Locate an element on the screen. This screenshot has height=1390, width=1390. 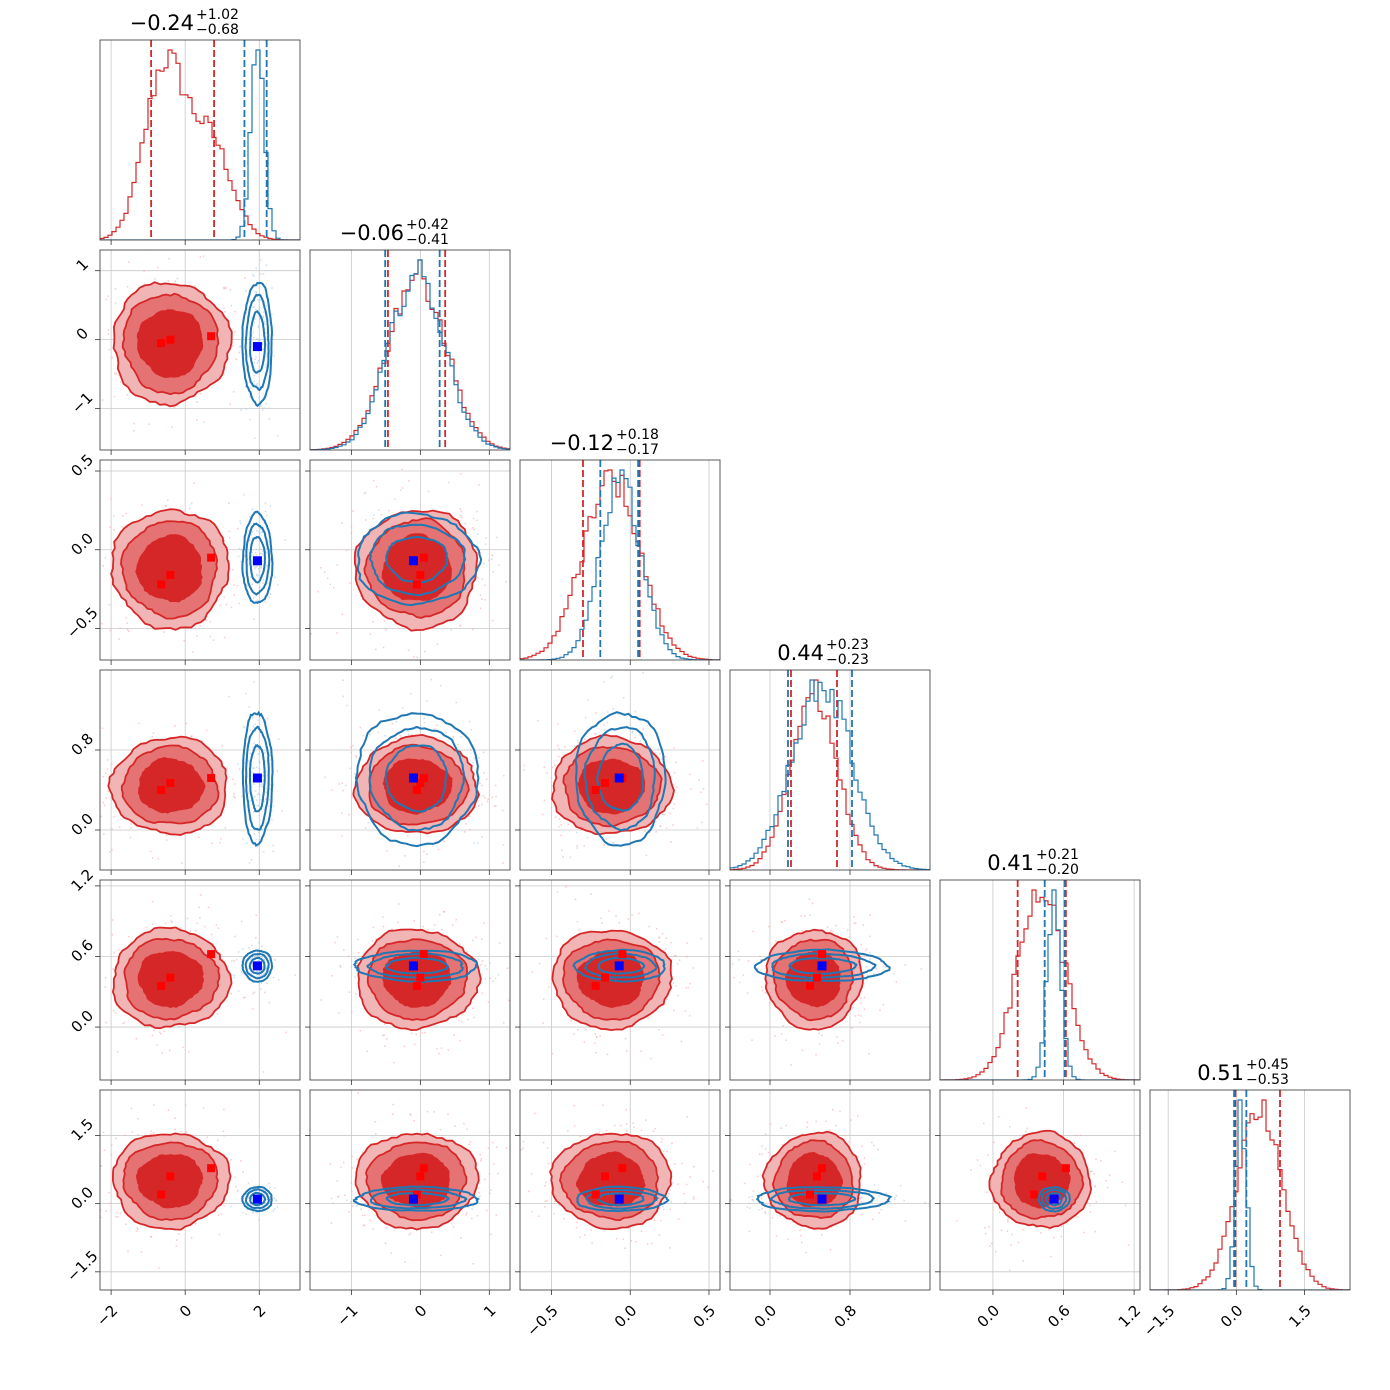
y-tick-label: 0.5 is located at coordinates (83, 466).